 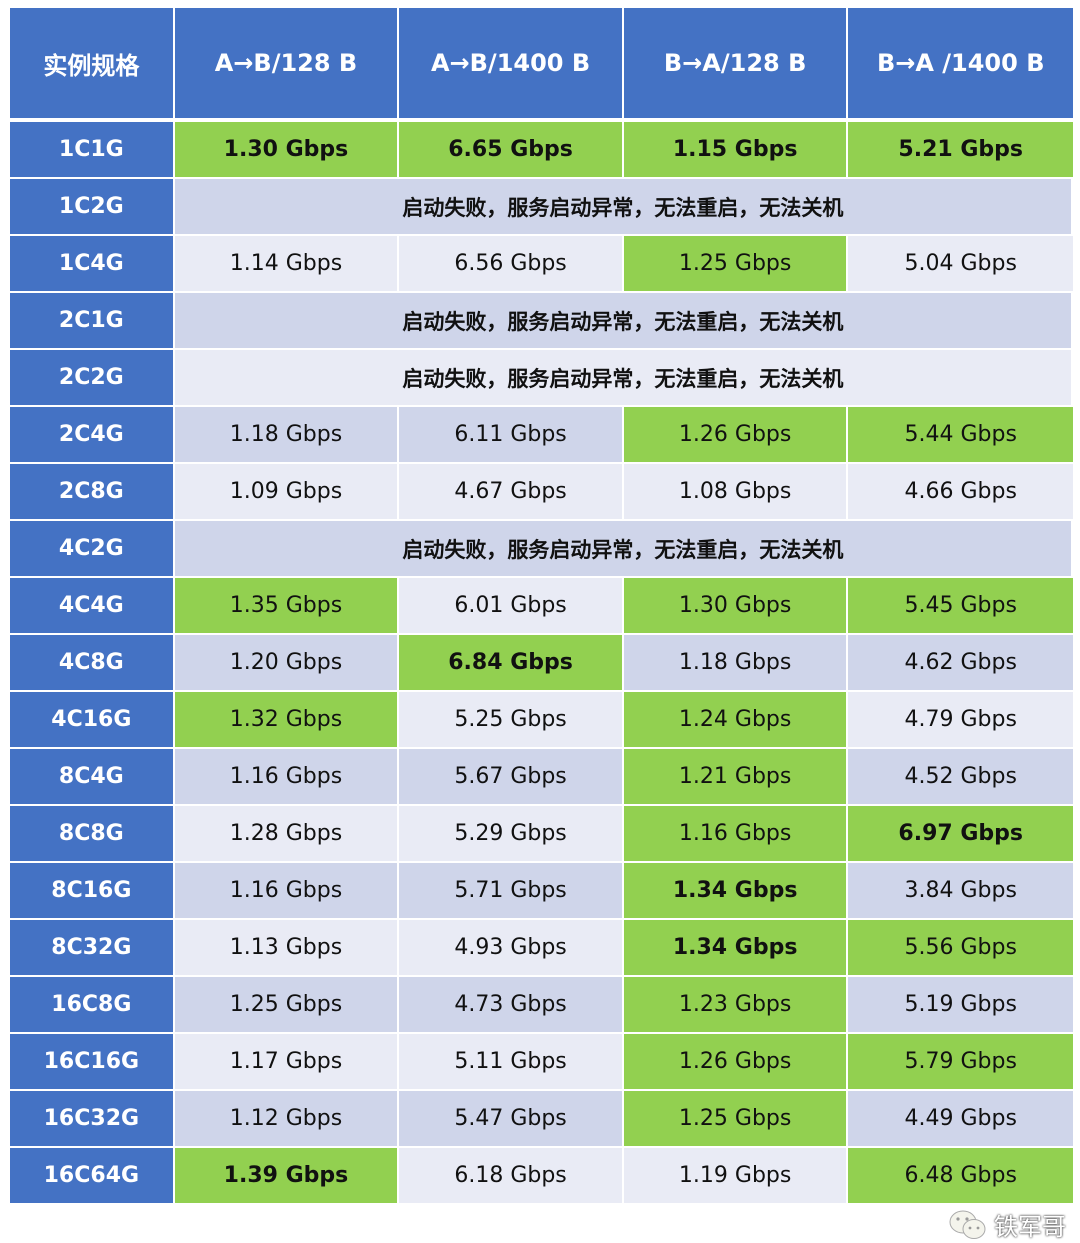 I want to click on throughput-cell: 1.17 Gbps, so click(x=287, y=1061).